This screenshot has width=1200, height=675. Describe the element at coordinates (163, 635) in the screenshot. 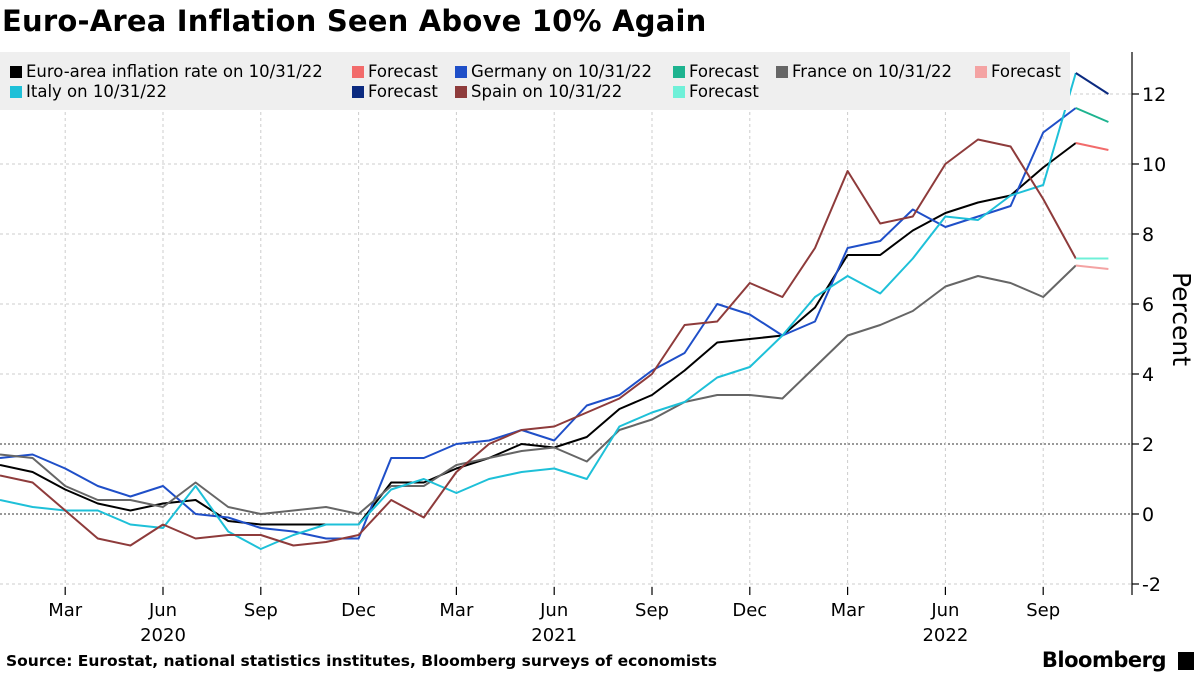

I see `x-year-label: 2020` at that location.